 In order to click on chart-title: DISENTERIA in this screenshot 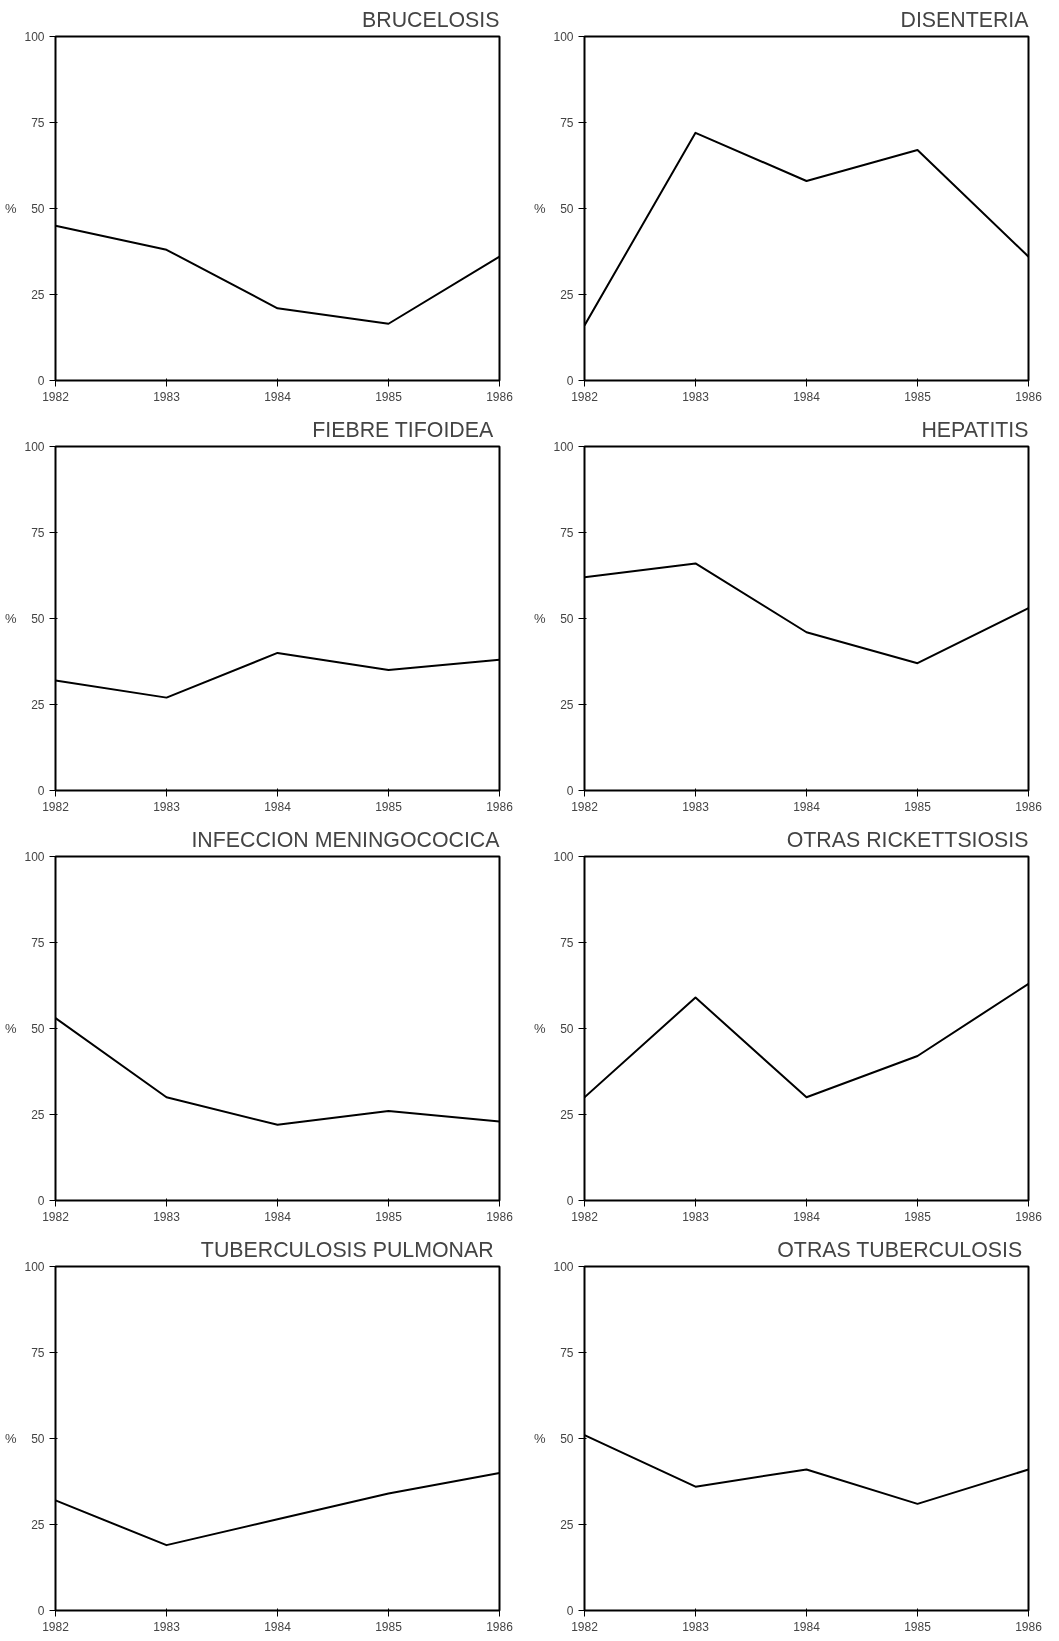, I will do `click(965, 19)`.